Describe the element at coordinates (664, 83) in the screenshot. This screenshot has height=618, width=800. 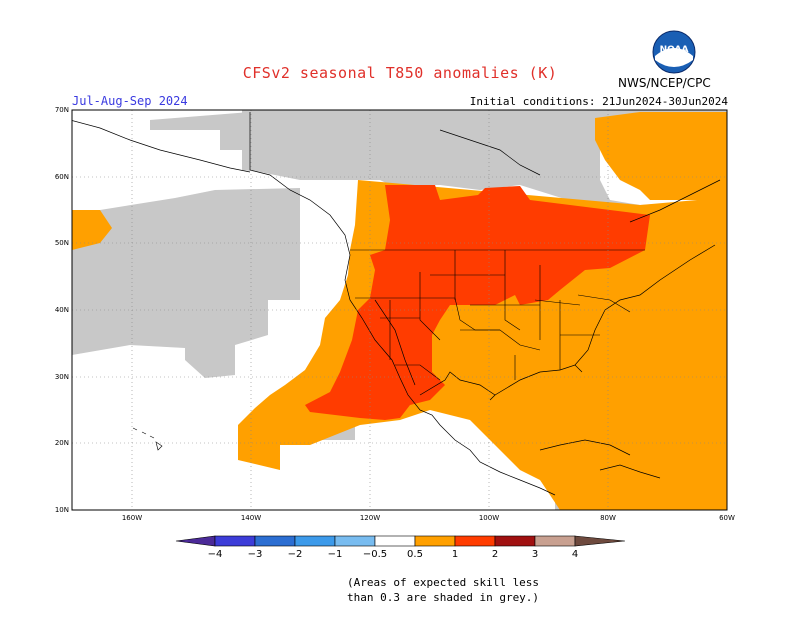
I see `agency-label: NWS/NCEP/CPC` at that location.